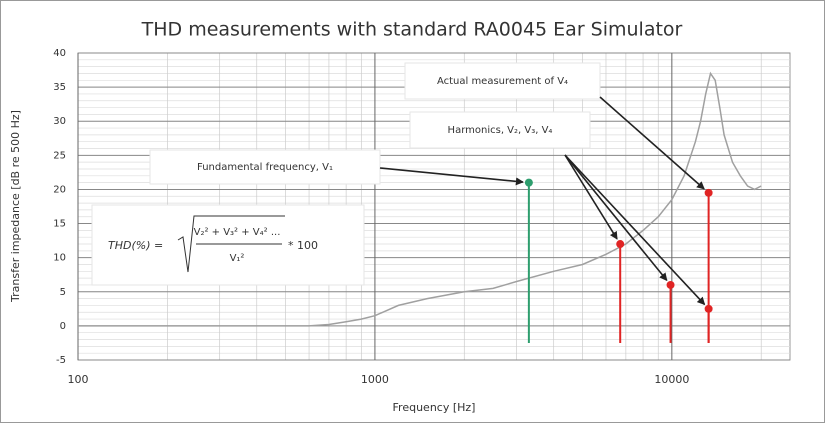  I want to click on y-tick-label: 15, so click(59, 224).